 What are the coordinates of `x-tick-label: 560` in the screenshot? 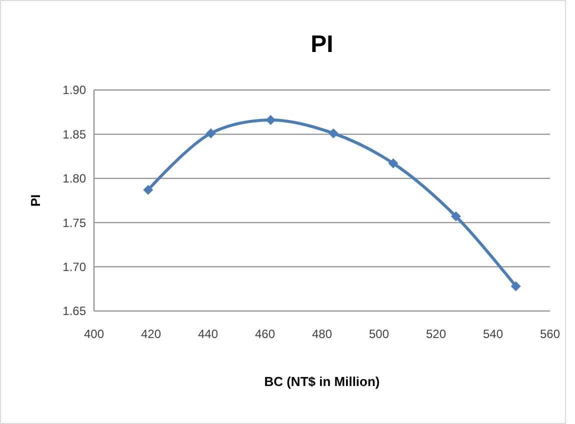 It's located at (550, 334).